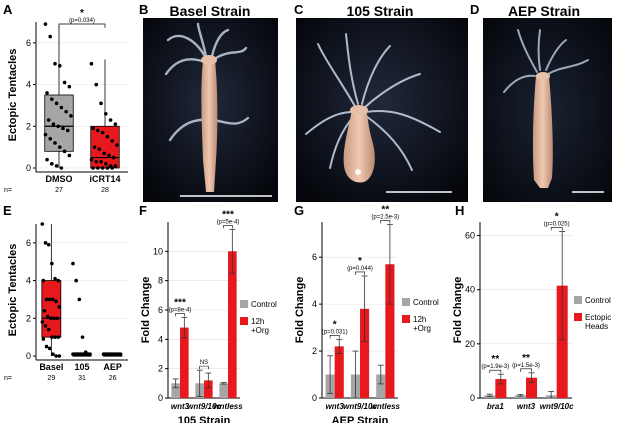  I want to click on p-value: (p=1.9e-3), so click(495, 367).